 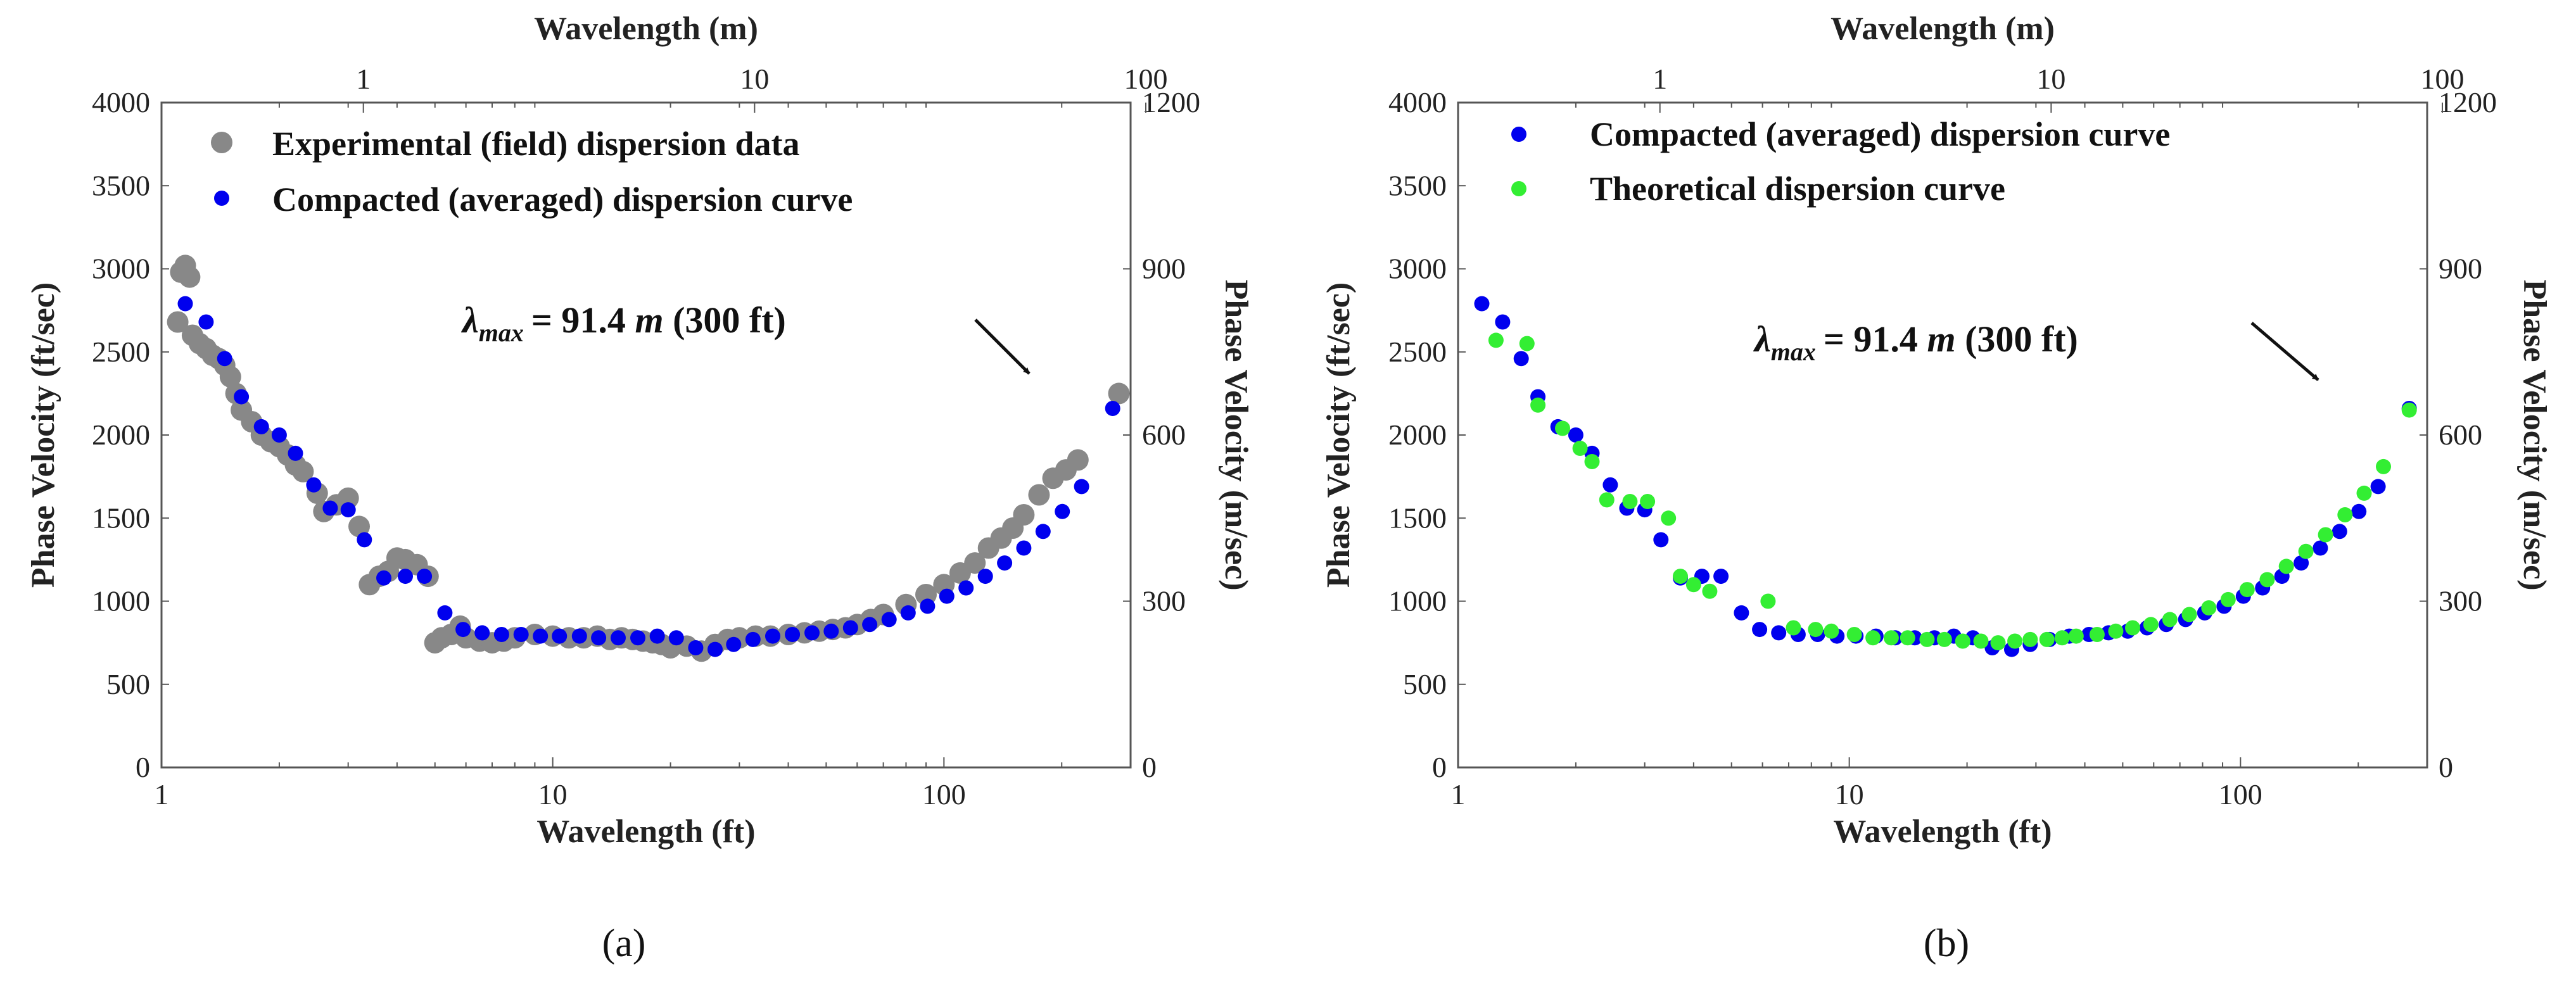 I want to click on panel-a-xtick-label: 100, so click(x=944, y=794).